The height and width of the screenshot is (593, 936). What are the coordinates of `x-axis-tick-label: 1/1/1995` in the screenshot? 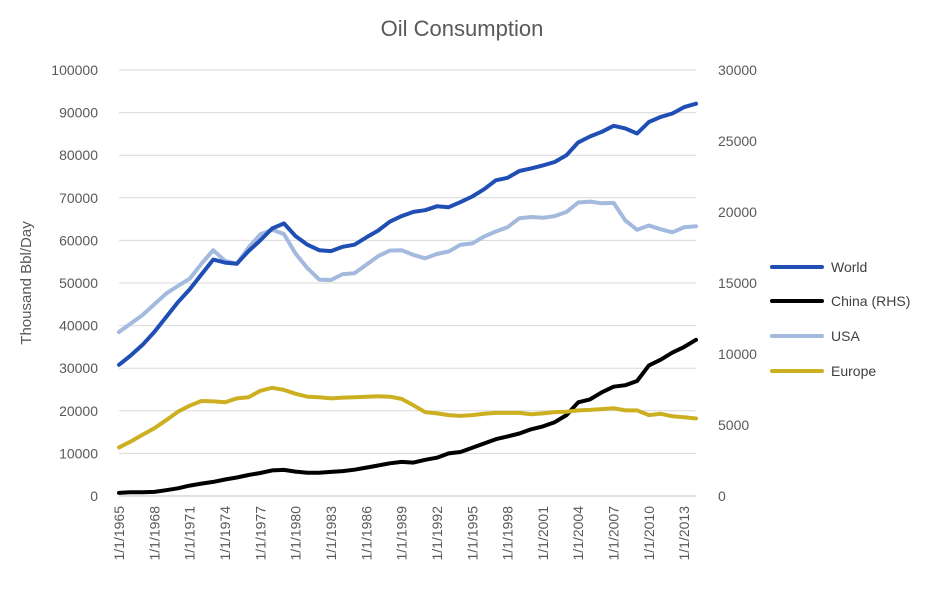 It's located at (472, 533).